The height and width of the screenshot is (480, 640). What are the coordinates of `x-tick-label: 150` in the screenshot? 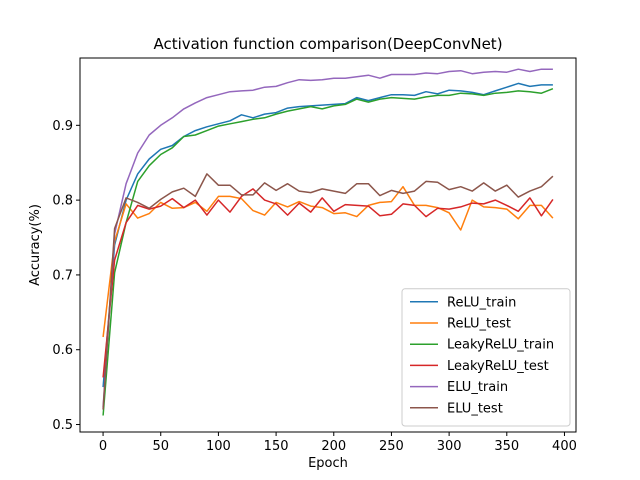 It's located at (276, 446).